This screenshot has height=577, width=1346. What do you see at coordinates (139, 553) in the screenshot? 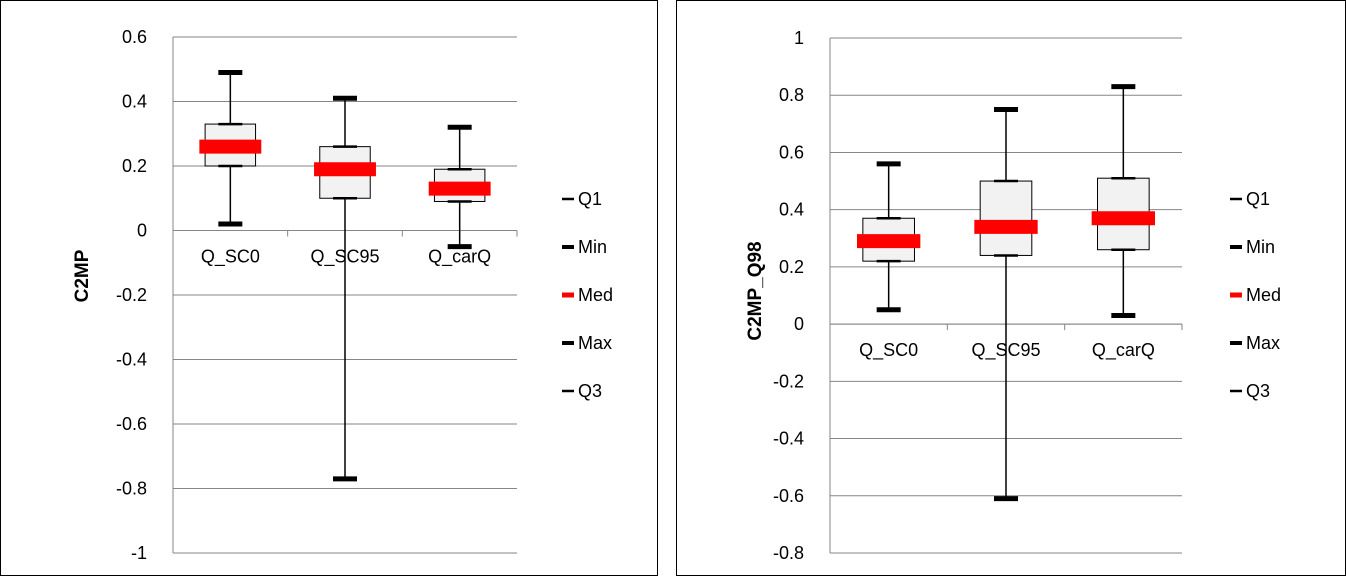
I see `y-tick-label: -1` at bounding box center [139, 553].